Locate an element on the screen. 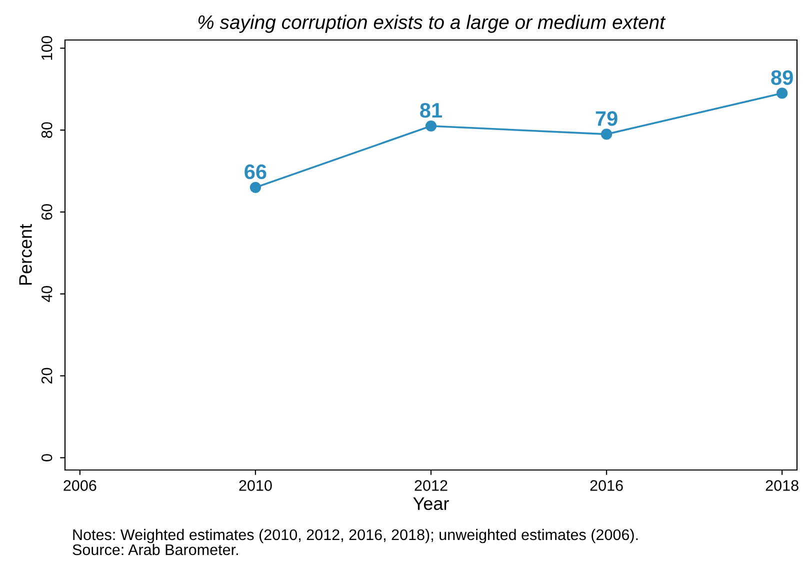 The height and width of the screenshot is (567, 803). data-label: 89 is located at coordinates (782, 77).